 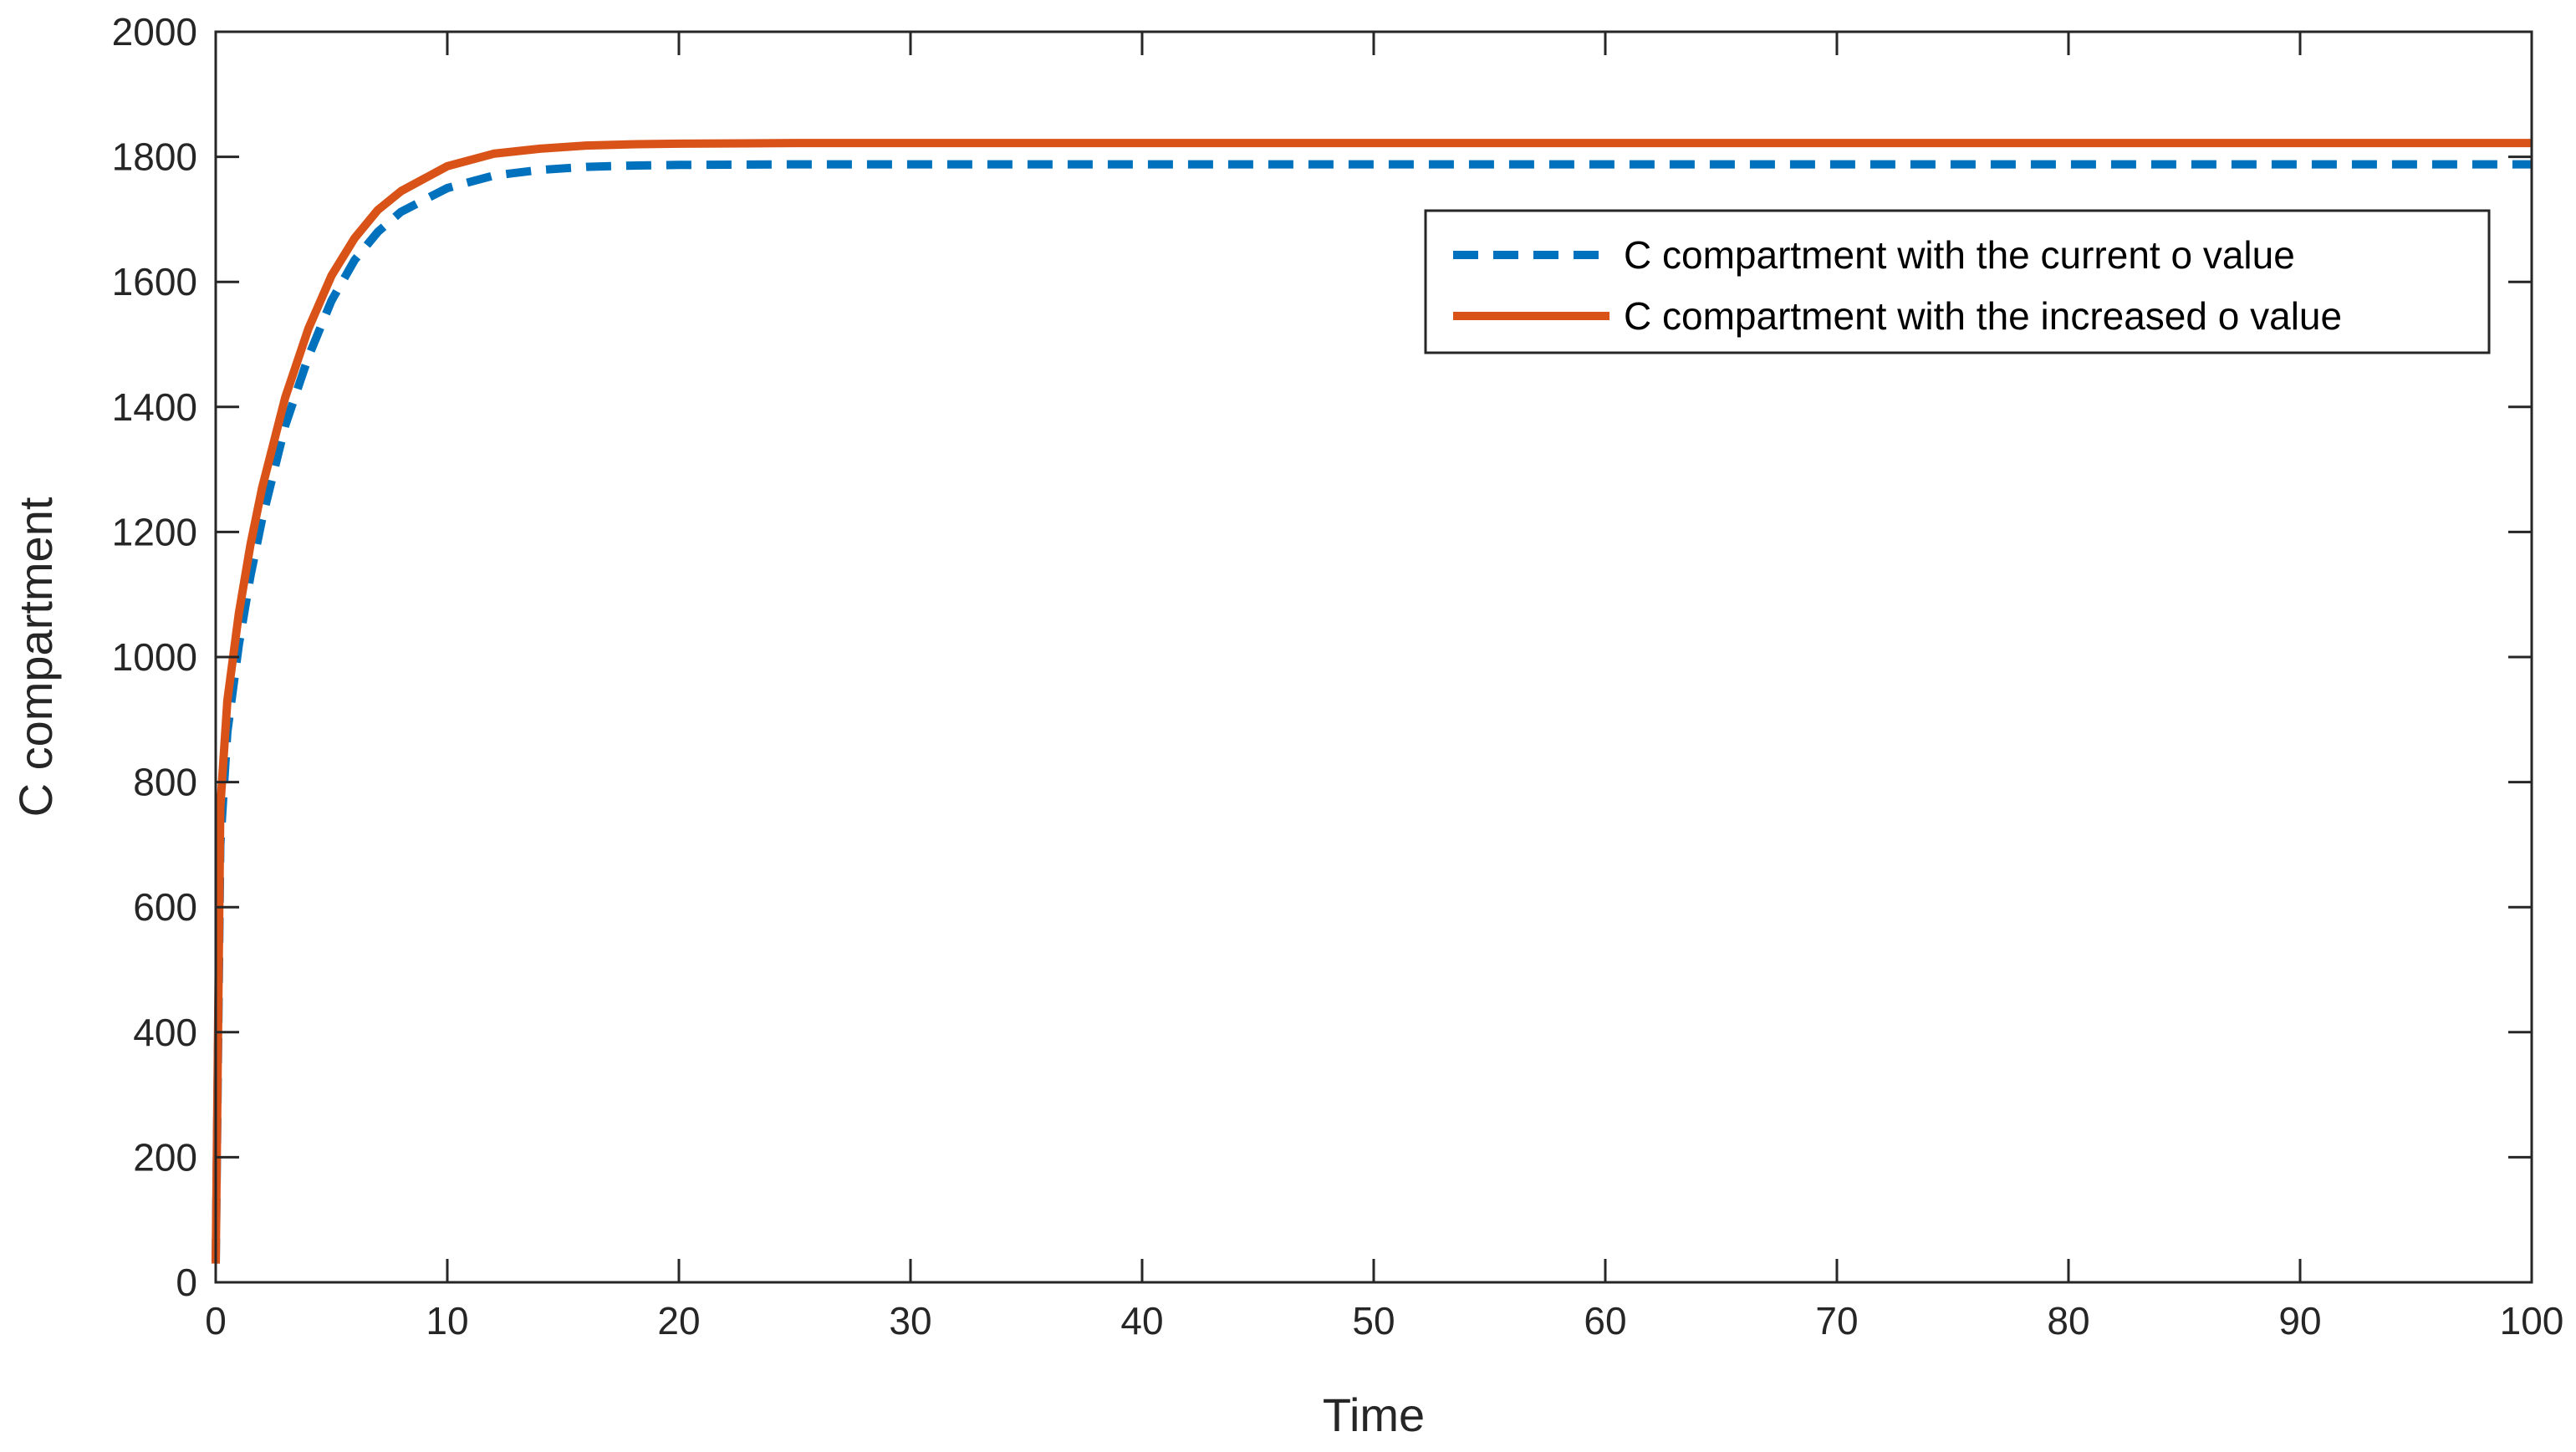 I want to click on x-axis-label: Time, so click(x=1374, y=1415).